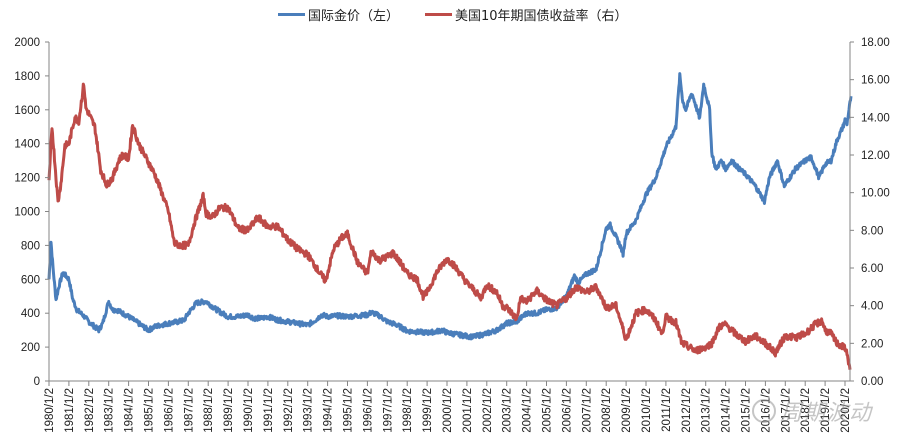 This screenshot has width=901, height=445. What do you see at coordinates (37, 382) in the screenshot?
I see `left-axis-tick-label: 0` at bounding box center [37, 382].